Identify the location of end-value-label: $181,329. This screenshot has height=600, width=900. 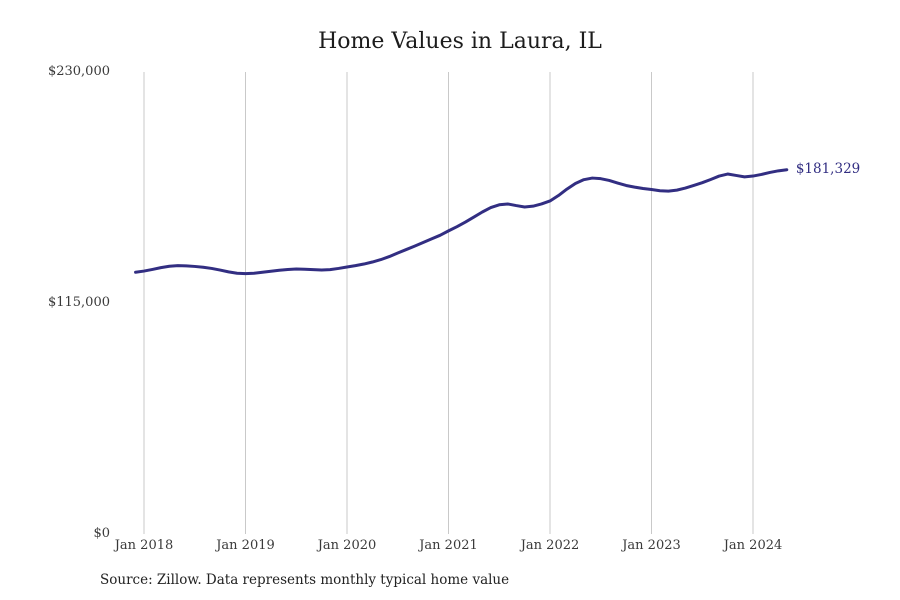
(828, 169).